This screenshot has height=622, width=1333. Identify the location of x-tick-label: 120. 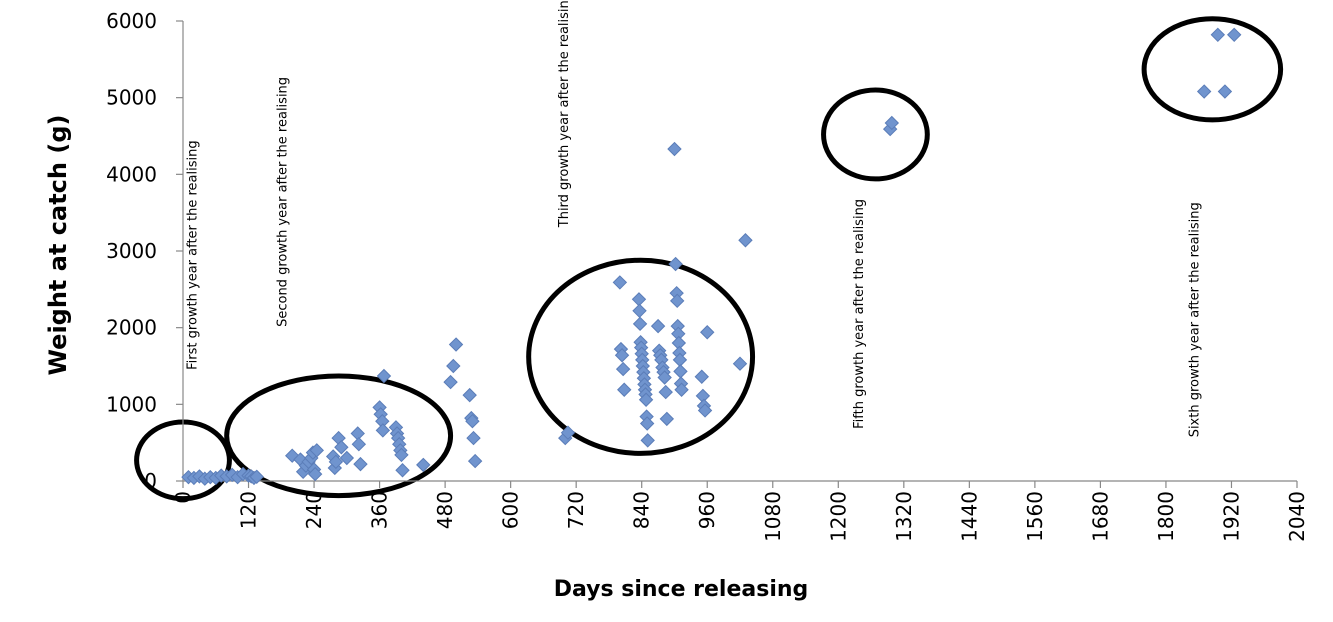
(249, 510).